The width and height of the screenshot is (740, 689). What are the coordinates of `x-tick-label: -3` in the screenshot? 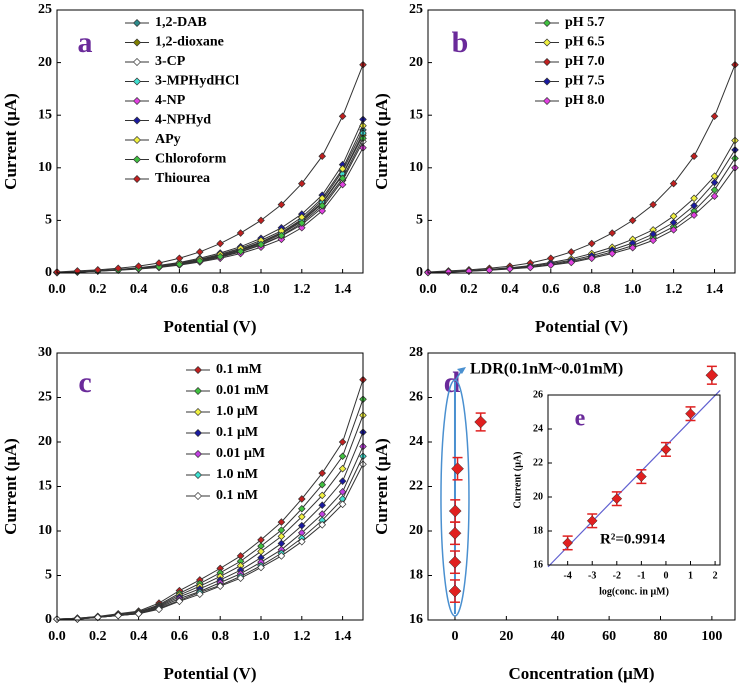 It's located at (592, 575).